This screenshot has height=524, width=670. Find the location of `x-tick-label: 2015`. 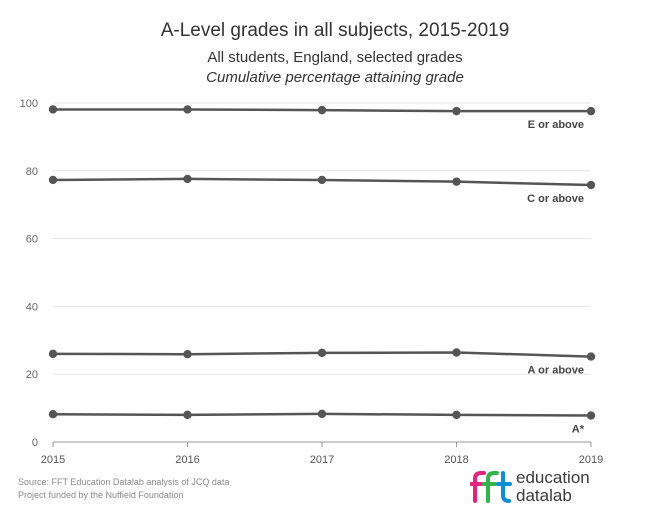

x-tick-label: 2015 is located at coordinates (53, 460).